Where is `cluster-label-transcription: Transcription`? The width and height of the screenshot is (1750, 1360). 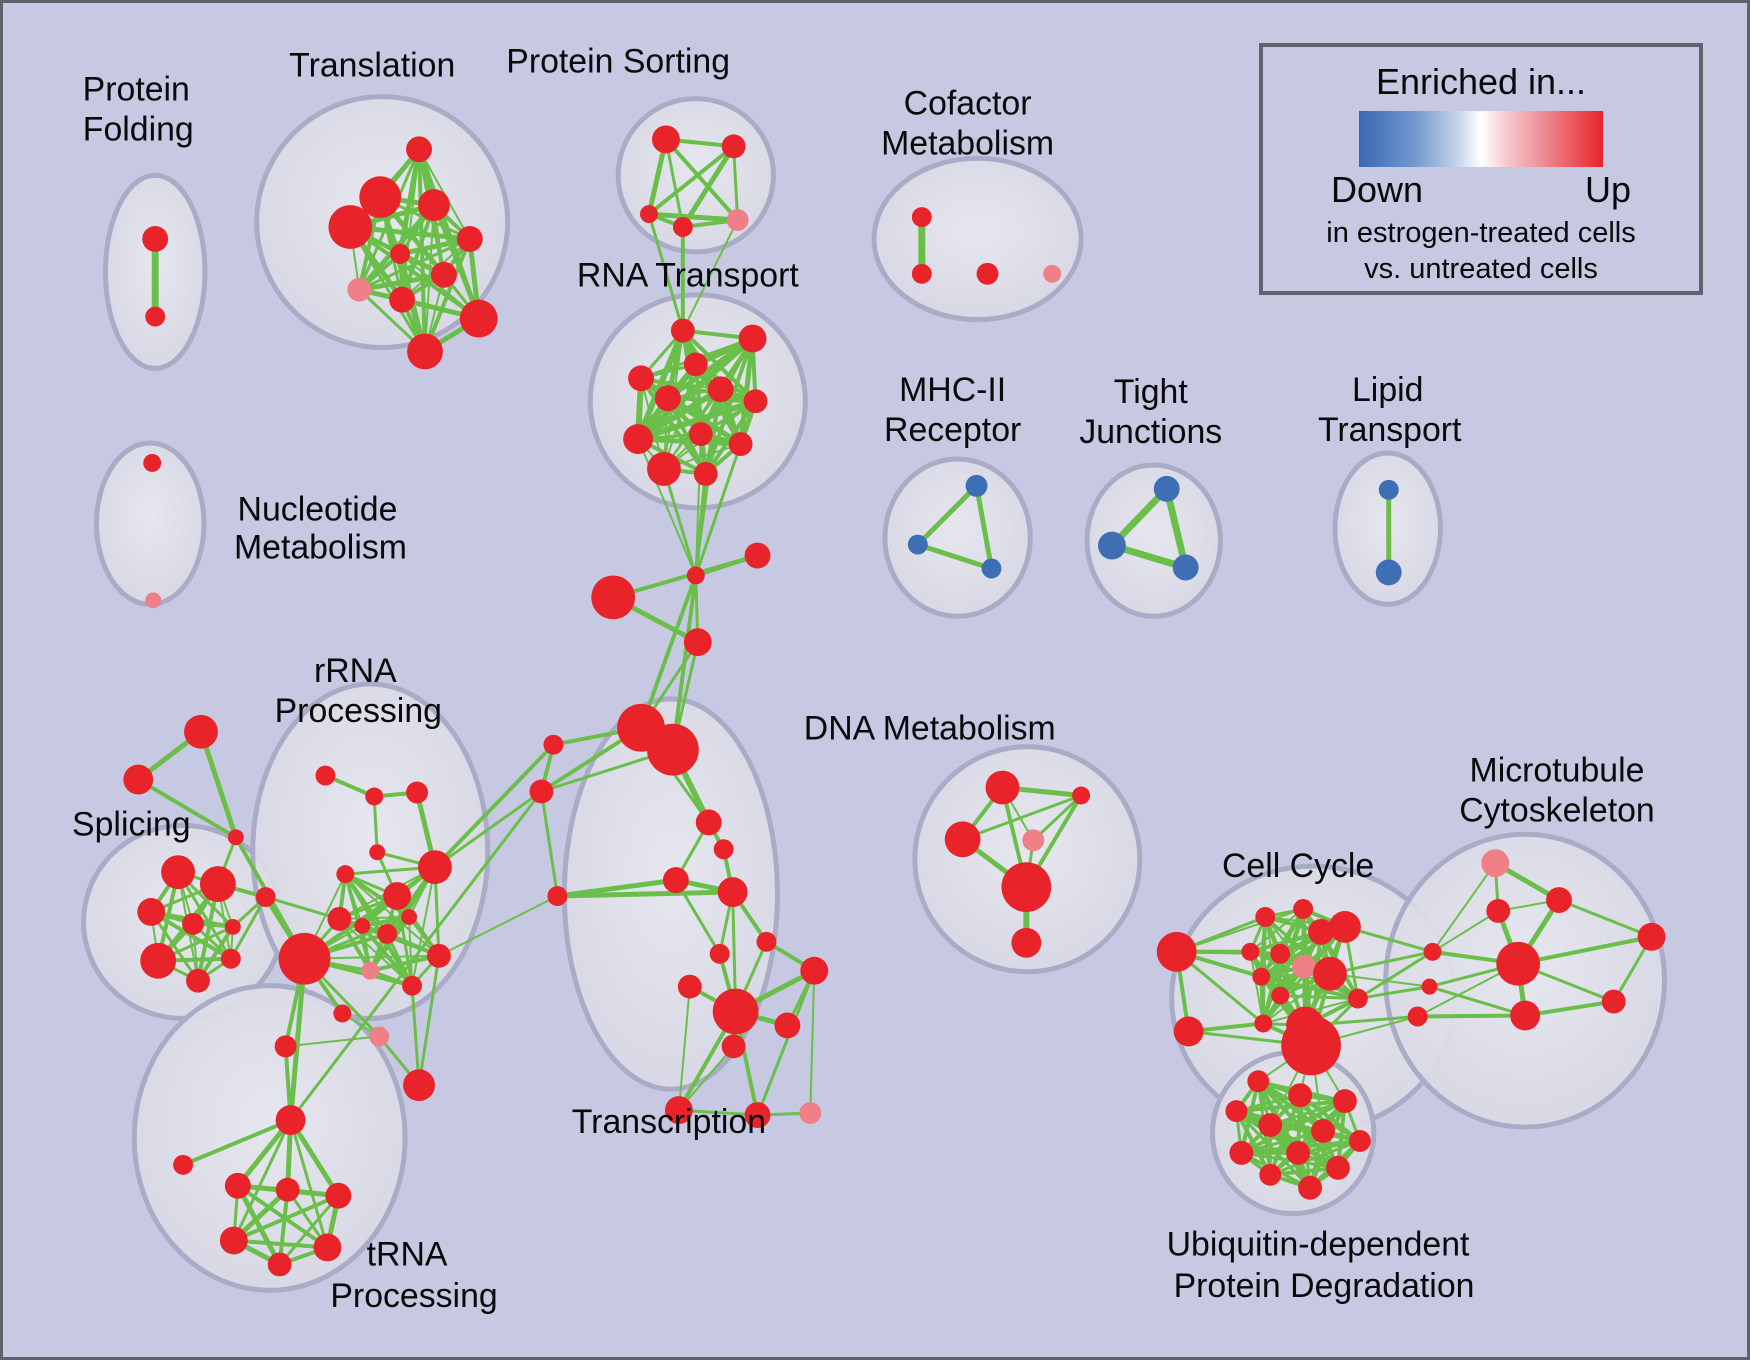 cluster-label-transcription: Transcription is located at coordinates (669, 1122).